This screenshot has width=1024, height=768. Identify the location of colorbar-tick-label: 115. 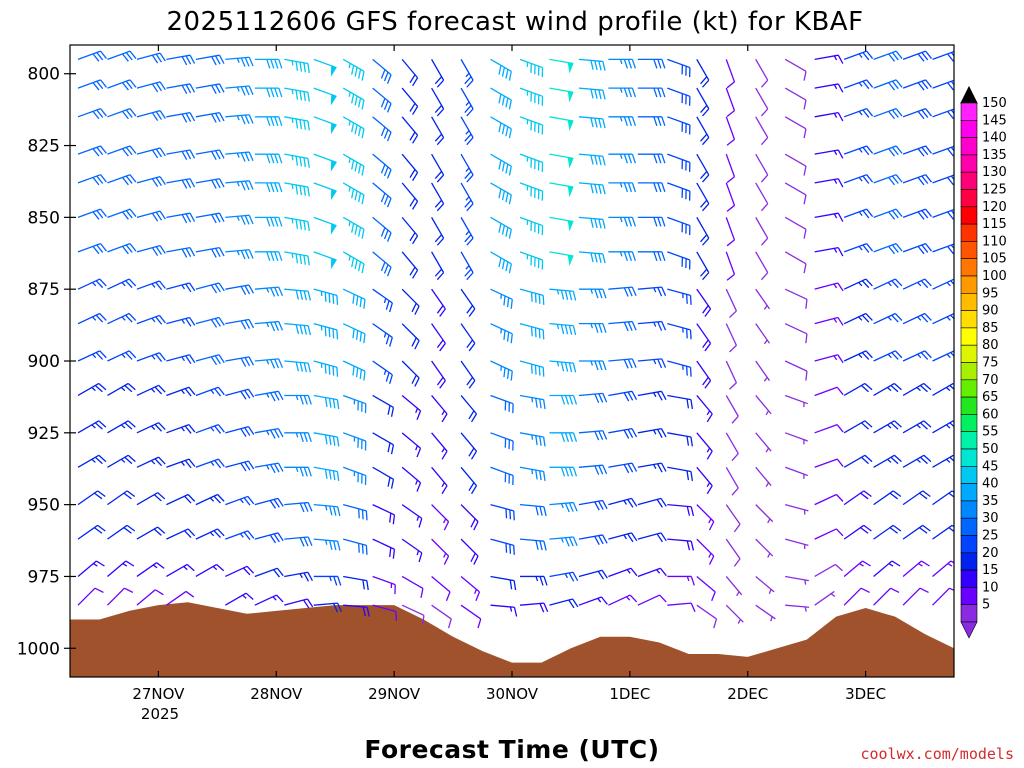
(994, 224).